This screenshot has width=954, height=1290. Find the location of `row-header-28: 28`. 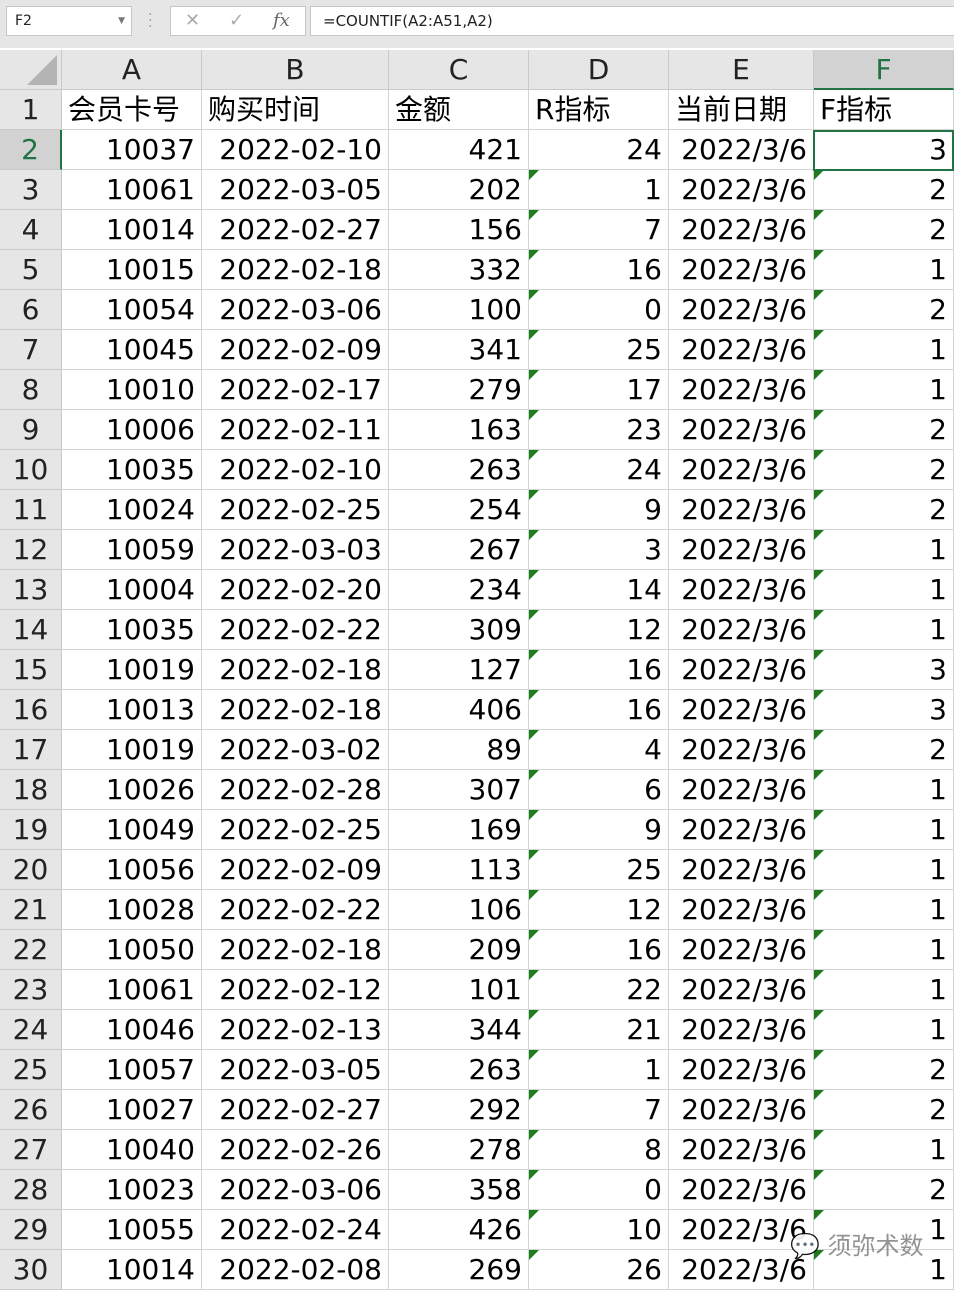

row-header-28: 28 is located at coordinates (31, 1190).